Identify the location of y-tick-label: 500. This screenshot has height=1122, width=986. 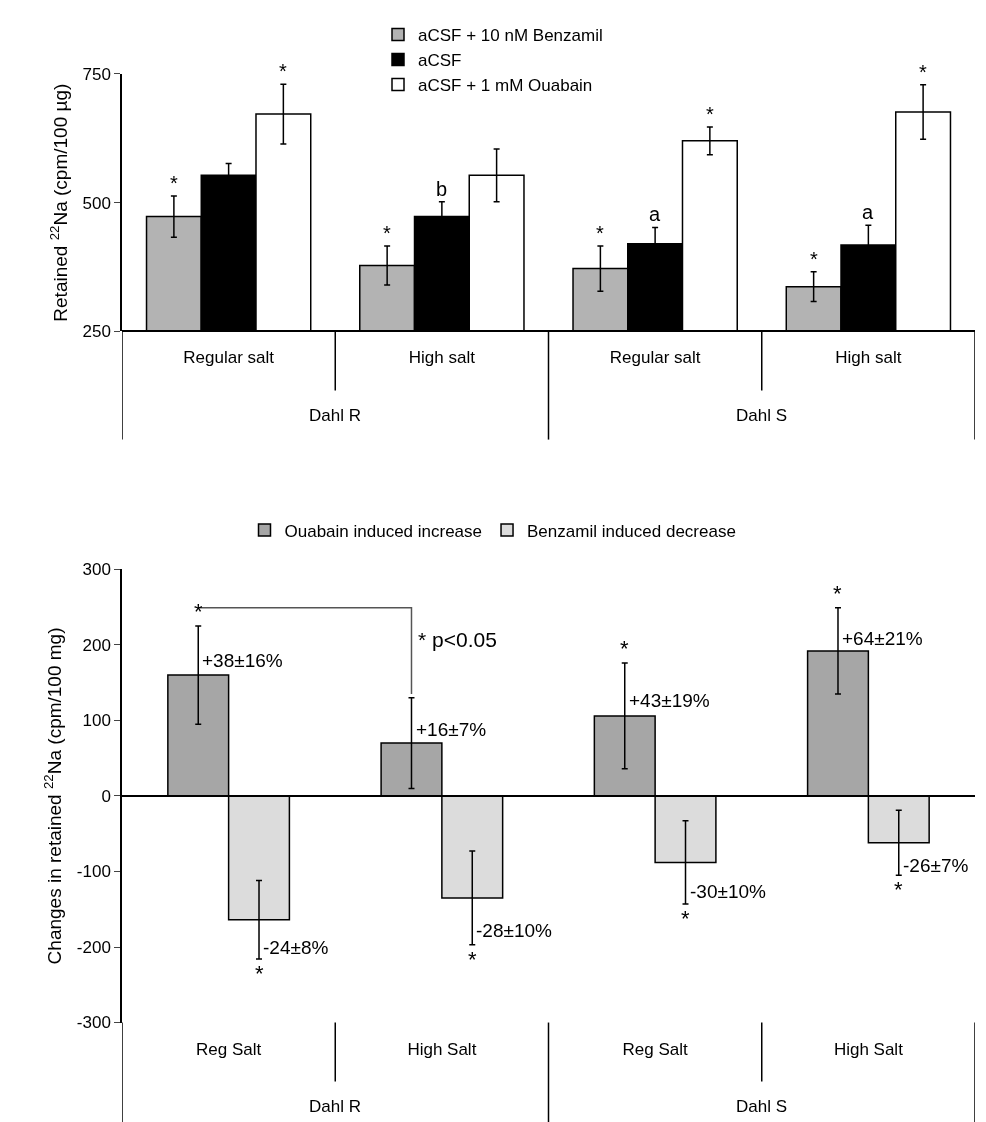
(96, 203).